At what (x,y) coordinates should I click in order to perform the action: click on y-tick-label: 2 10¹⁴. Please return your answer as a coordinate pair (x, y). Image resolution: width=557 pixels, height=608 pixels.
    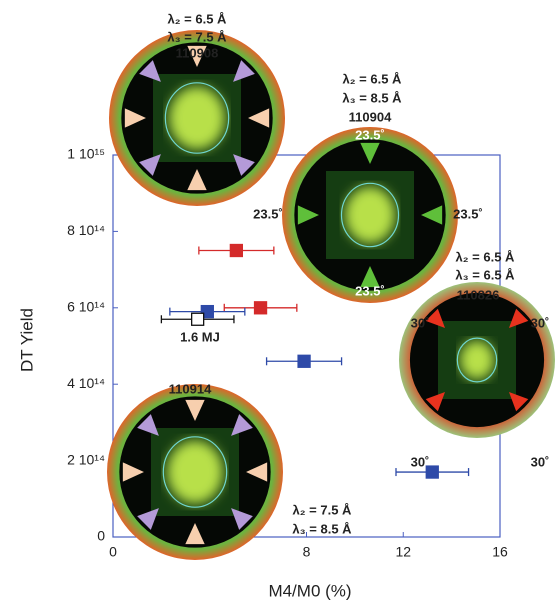
    Looking at the image, I should click on (86, 459).